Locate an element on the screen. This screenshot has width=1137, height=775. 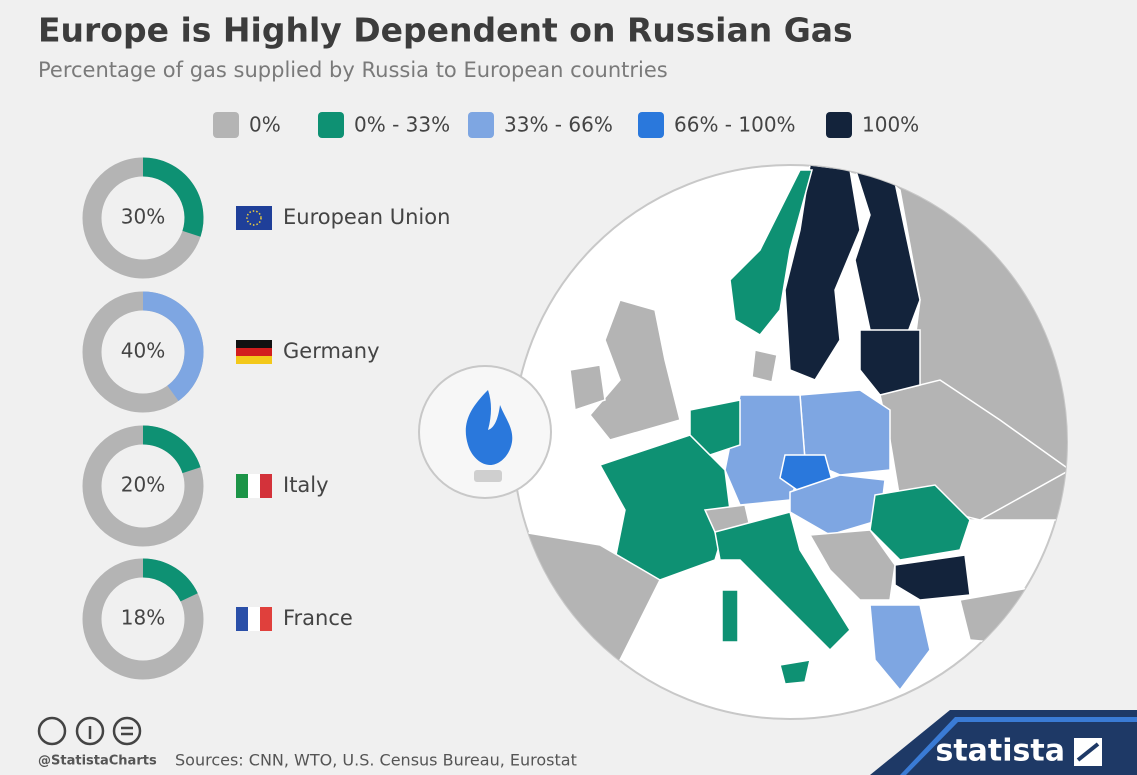
donut-label: 40% is located at coordinates (143, 351).